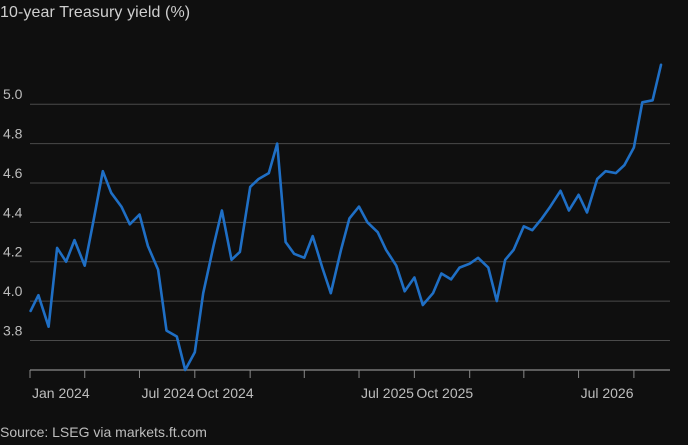  I want to click on y-tick-label: 4.8, so click(13, 134).